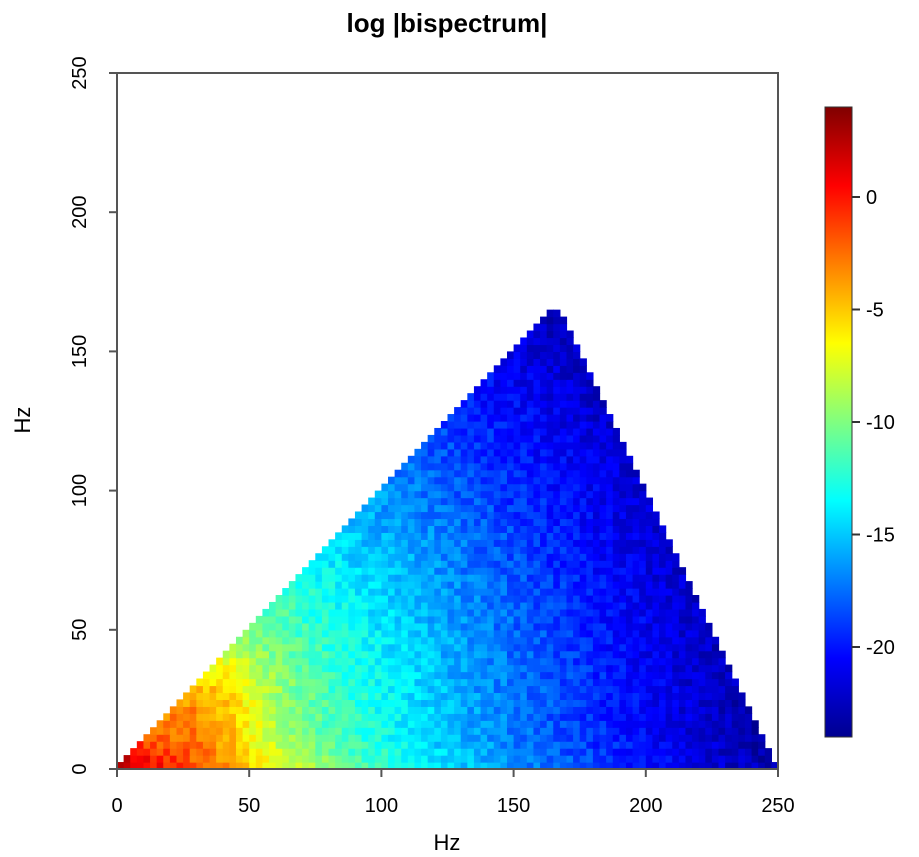 This screenshot has height=857, width=919. I want to click on x-tick-label: 150, so click(513, 806).